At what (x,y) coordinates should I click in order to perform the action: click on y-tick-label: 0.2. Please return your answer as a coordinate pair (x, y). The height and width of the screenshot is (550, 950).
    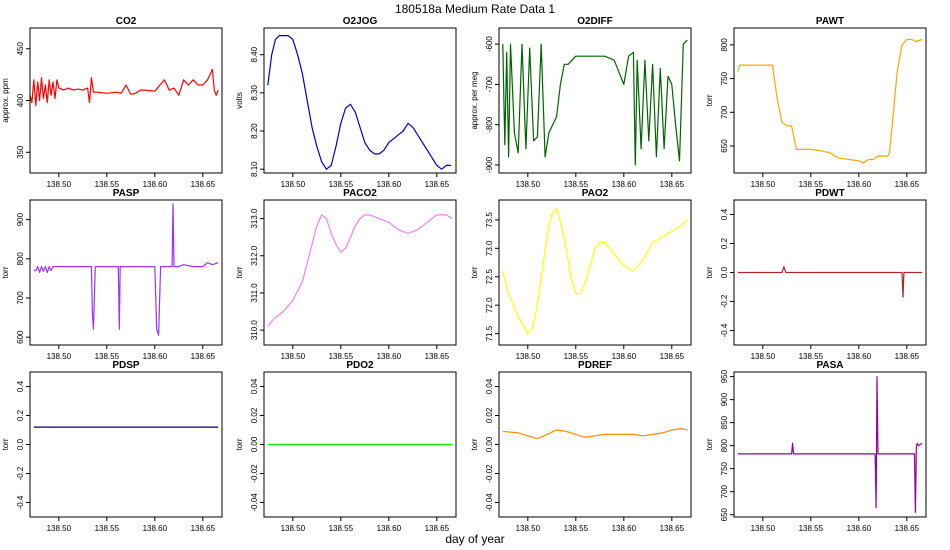
    Looking at the image, I should click on (20, 415).